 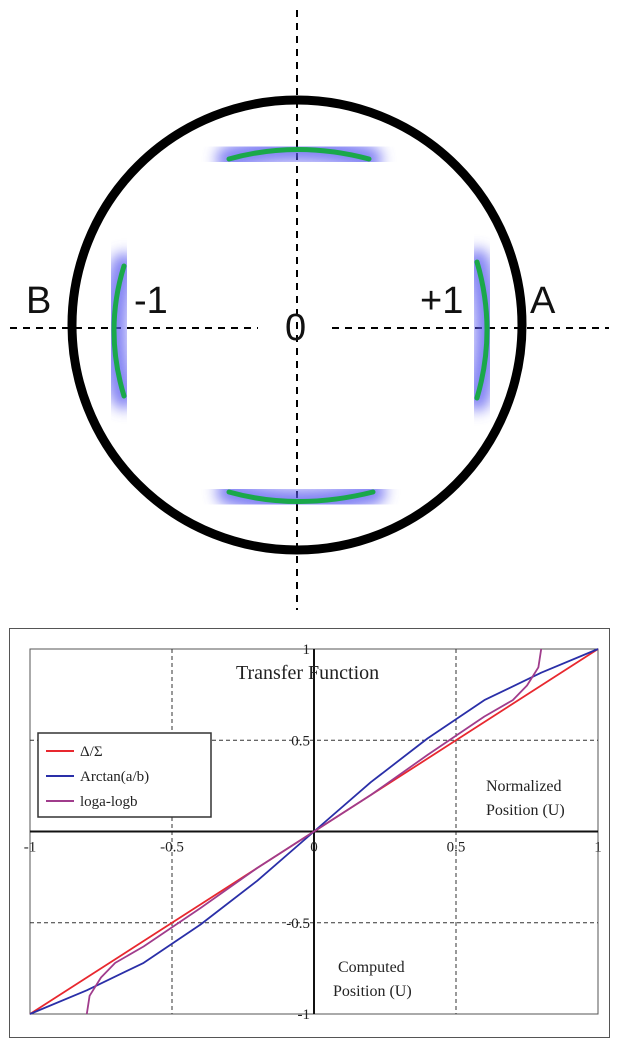 What do you see at coordinates (307, 650) in the screenshot?
I see `y-tick-label: 1` at bounding box center [307, 650].